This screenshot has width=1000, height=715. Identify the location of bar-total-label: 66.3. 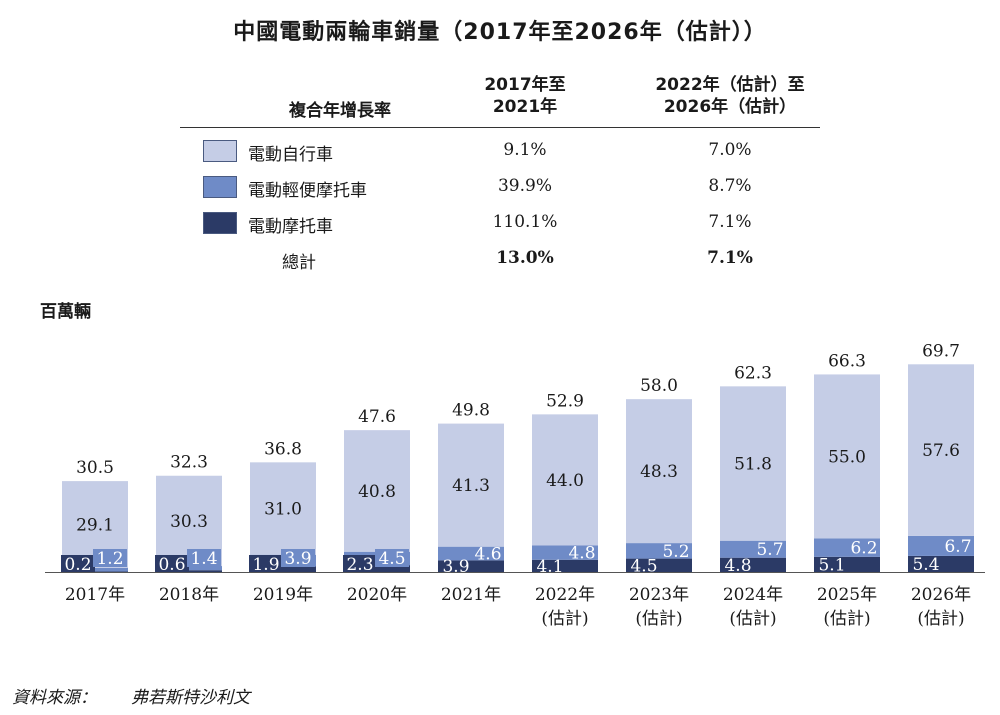
(847, 361).